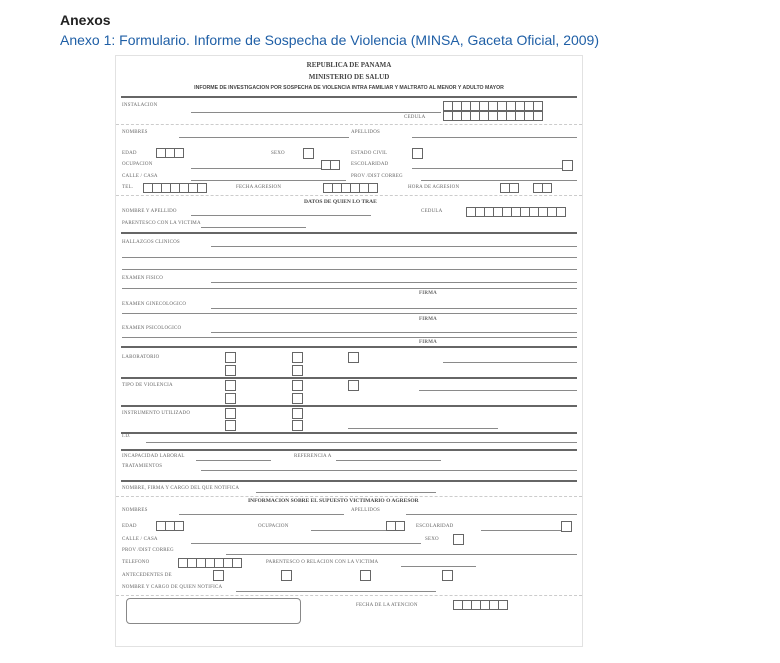  Describe the element at coordinates (493, 106) in the screenshot. I see `instalacion-boxes` at that location.